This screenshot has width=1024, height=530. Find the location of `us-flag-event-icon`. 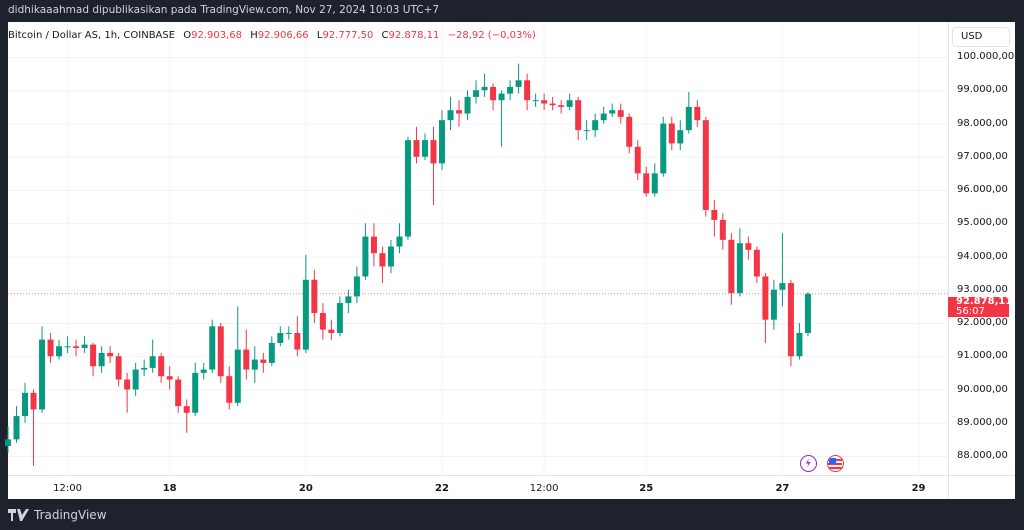

us-flag-event-icon is located at coordinates (835, 463).